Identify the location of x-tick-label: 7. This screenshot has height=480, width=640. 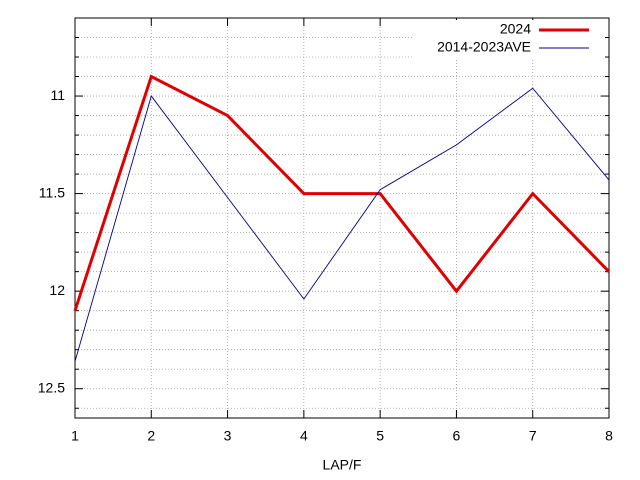
(533, 436).